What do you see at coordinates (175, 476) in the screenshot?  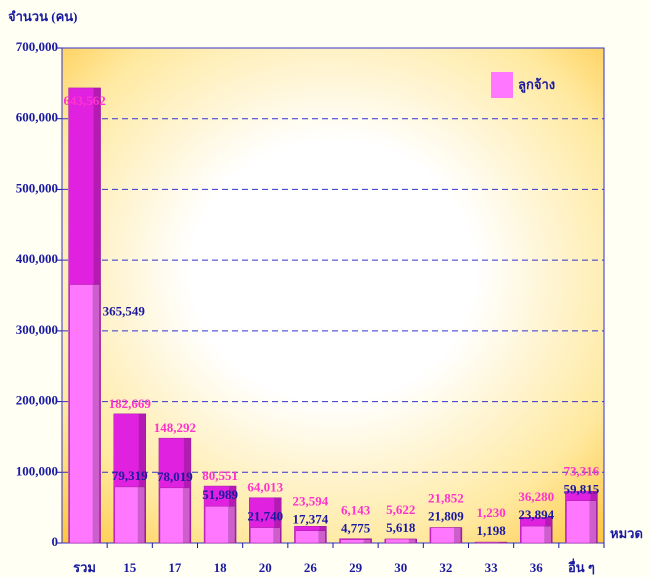 I see `value-label: 78,019` at bounding box center [175, 476].